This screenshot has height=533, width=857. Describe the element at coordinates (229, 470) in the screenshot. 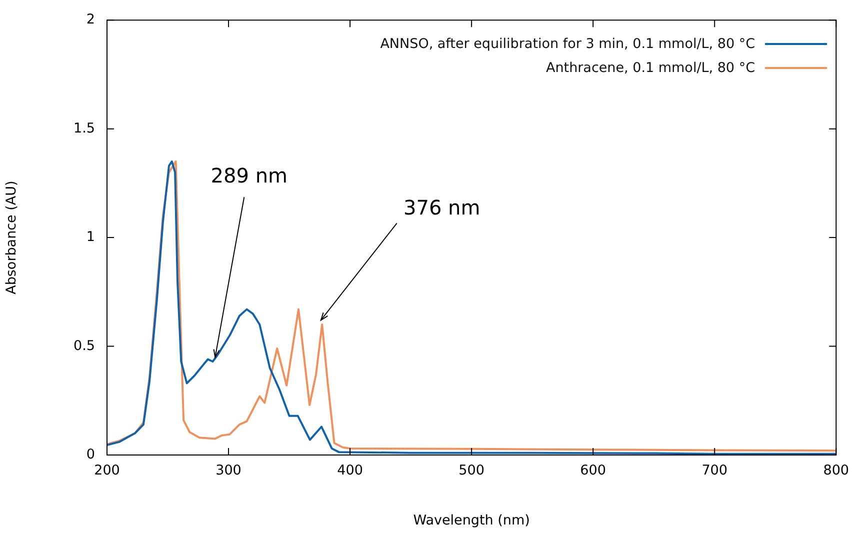

I see `x-tick-label: 300` at that location.